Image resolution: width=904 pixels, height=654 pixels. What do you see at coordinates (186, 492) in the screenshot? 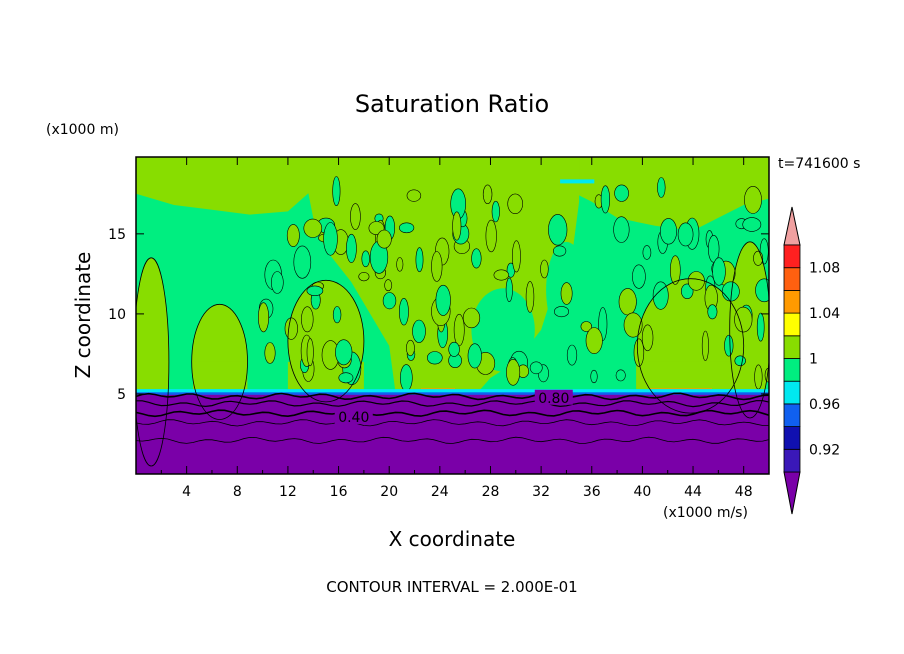
I see `x-tick-label: 4` at bounding box center [186, 492].